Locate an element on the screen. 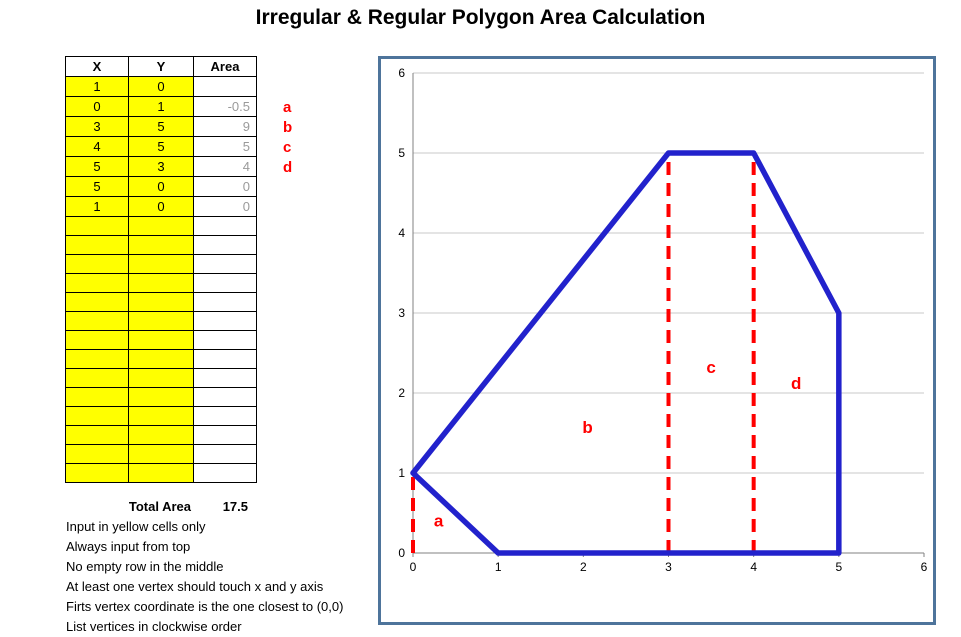 The width and height of the screenshot is (961, 637). area-cell: 4 is located at coordinates (225, 166).